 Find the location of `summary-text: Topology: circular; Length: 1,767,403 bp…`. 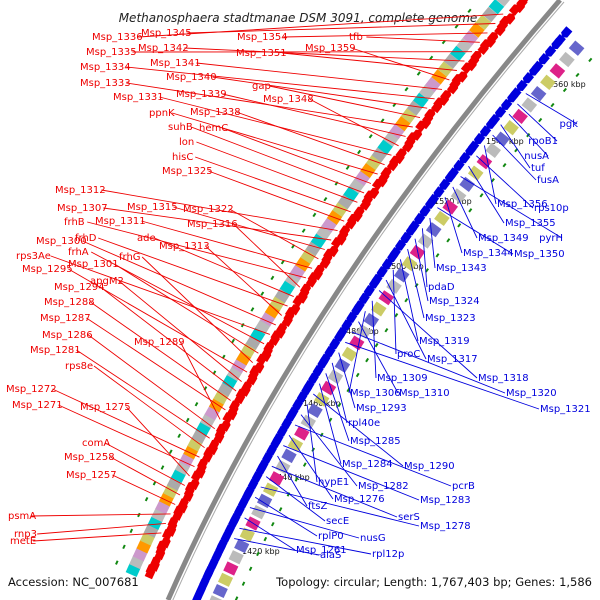

summary-text: Topology: circular; Length: 1,767,403 bp… is located at coordinates (433, 582).